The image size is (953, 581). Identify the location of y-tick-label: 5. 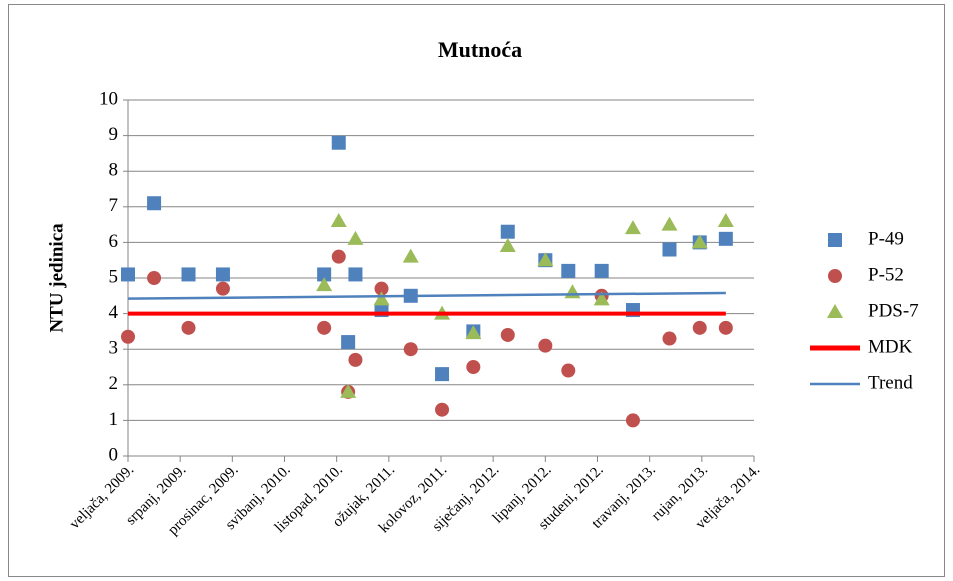
(114, 276).